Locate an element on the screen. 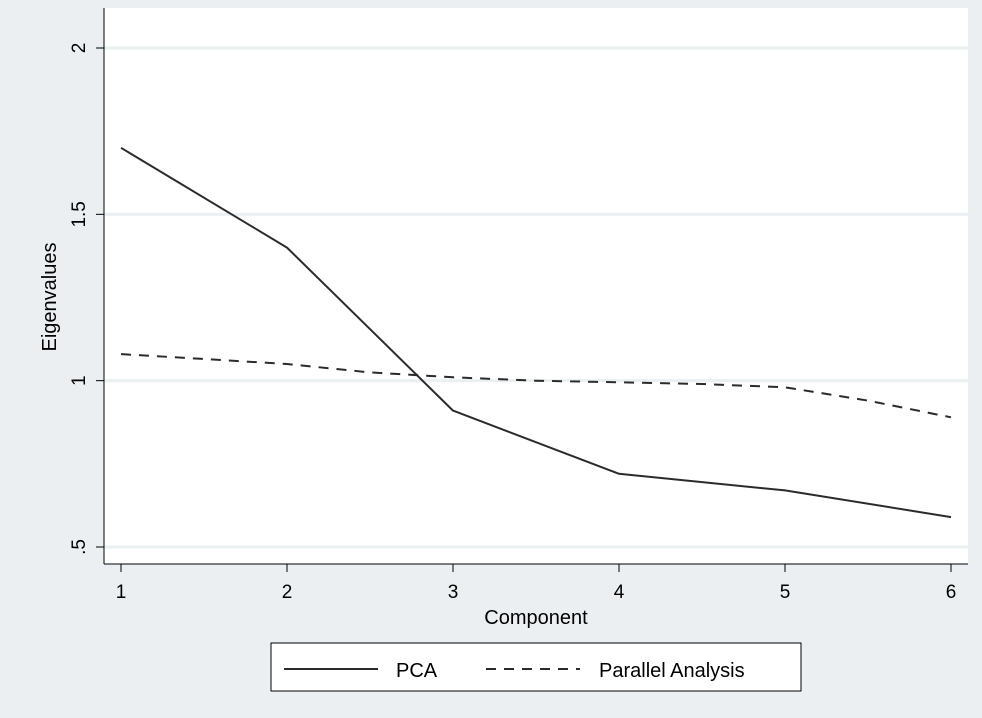  x-axis-title: Component is located at coordinates (536, 618).